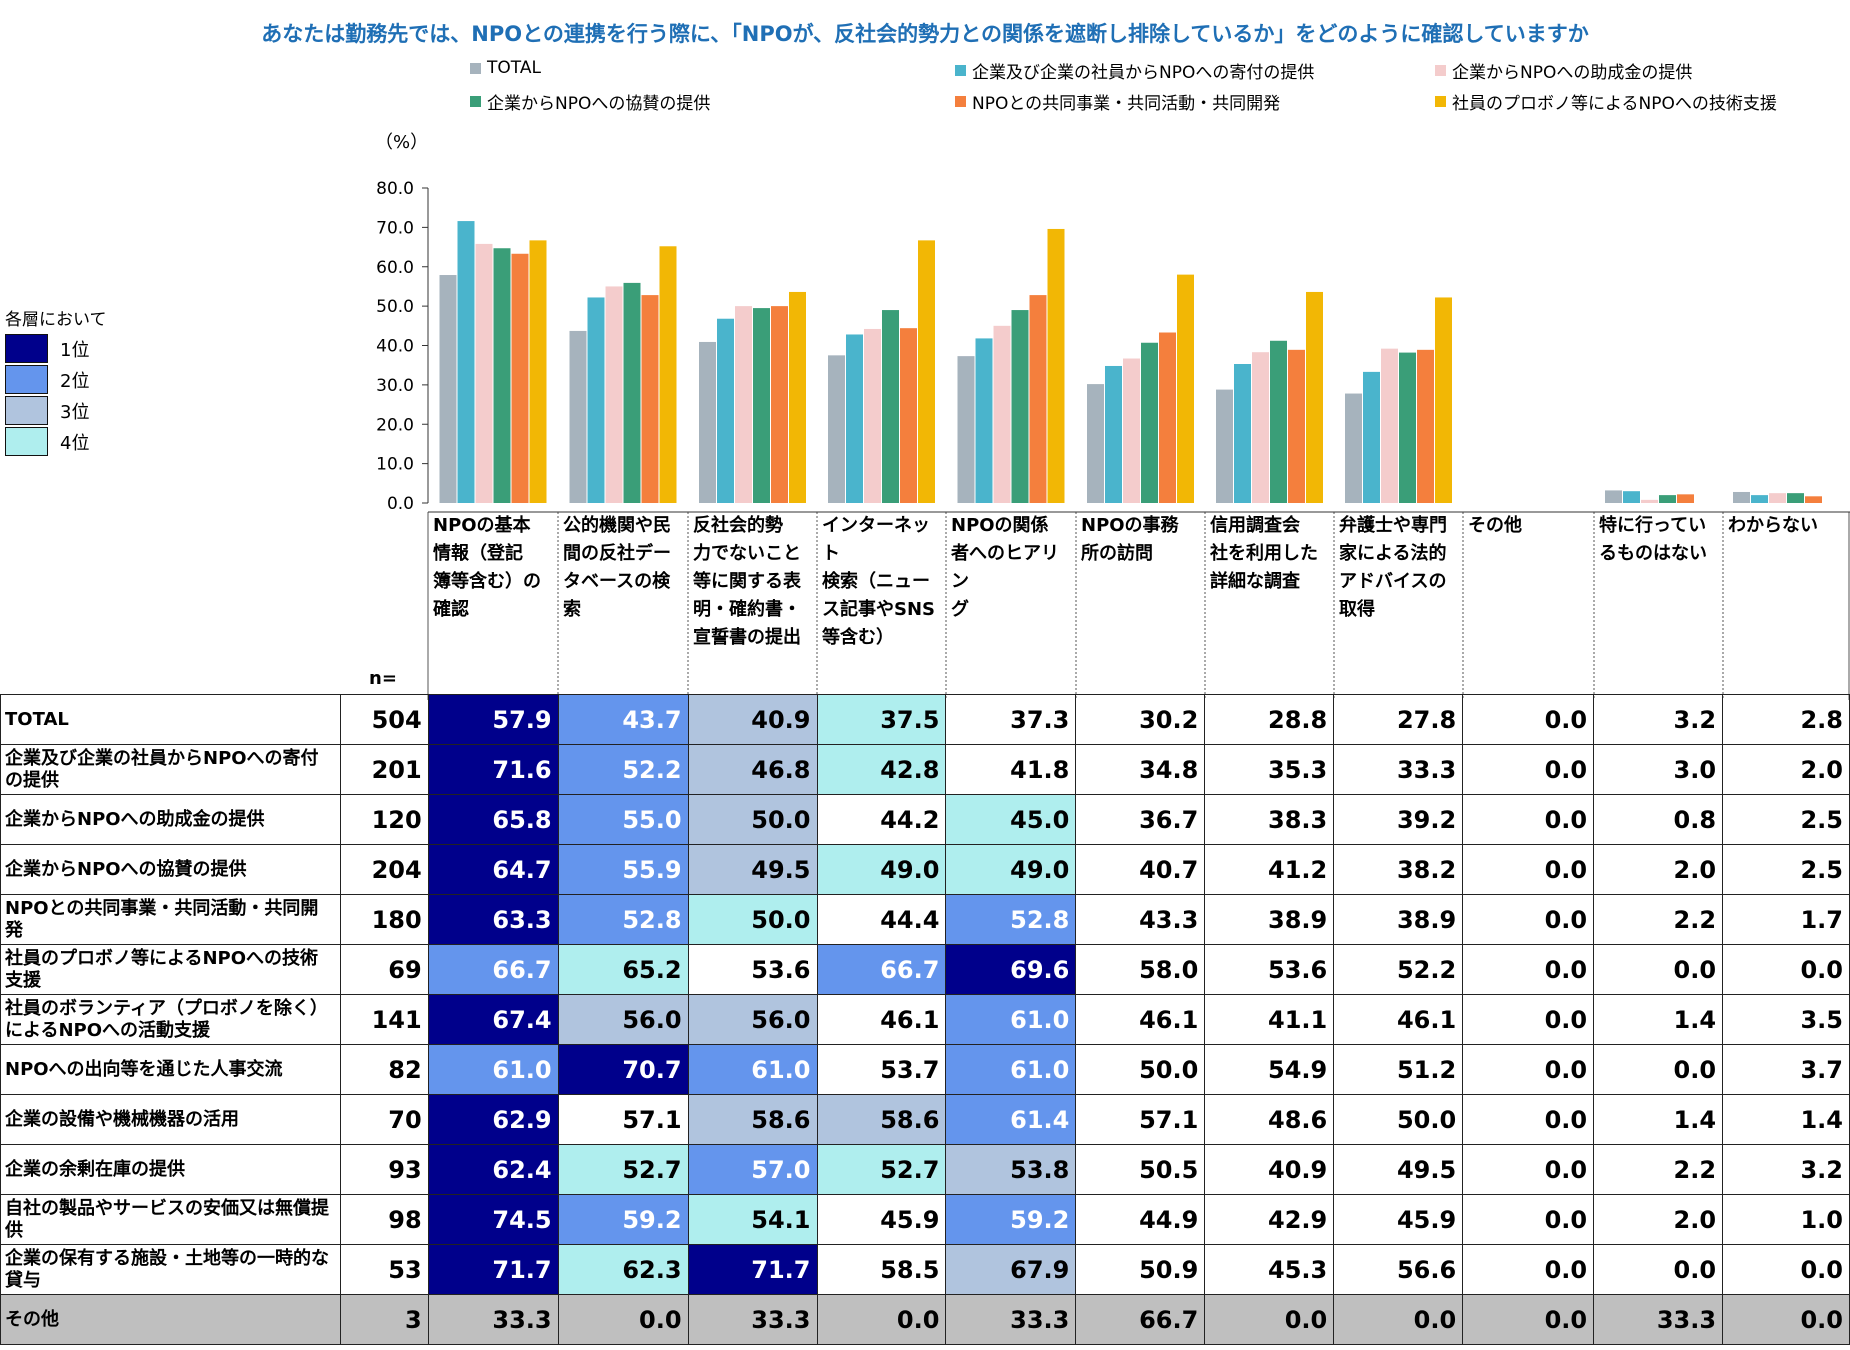 This screenshot has width=1850, height=1350. Describe the element at coordinates (1011, 719) in the screenshot. I see `value-cell: 37.3` at that location.